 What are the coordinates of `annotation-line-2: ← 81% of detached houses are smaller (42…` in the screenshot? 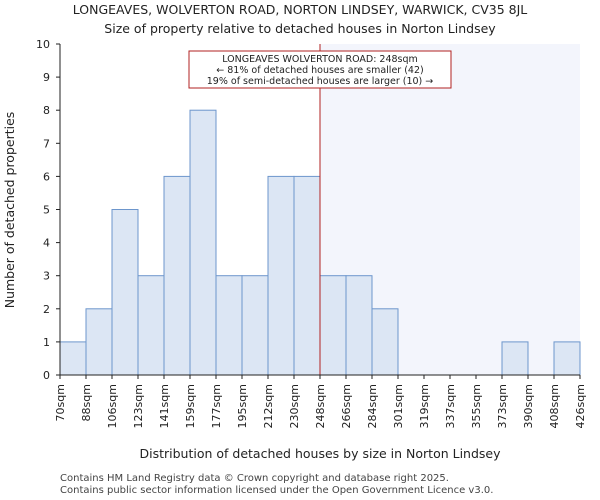 It's located at (319, 70).